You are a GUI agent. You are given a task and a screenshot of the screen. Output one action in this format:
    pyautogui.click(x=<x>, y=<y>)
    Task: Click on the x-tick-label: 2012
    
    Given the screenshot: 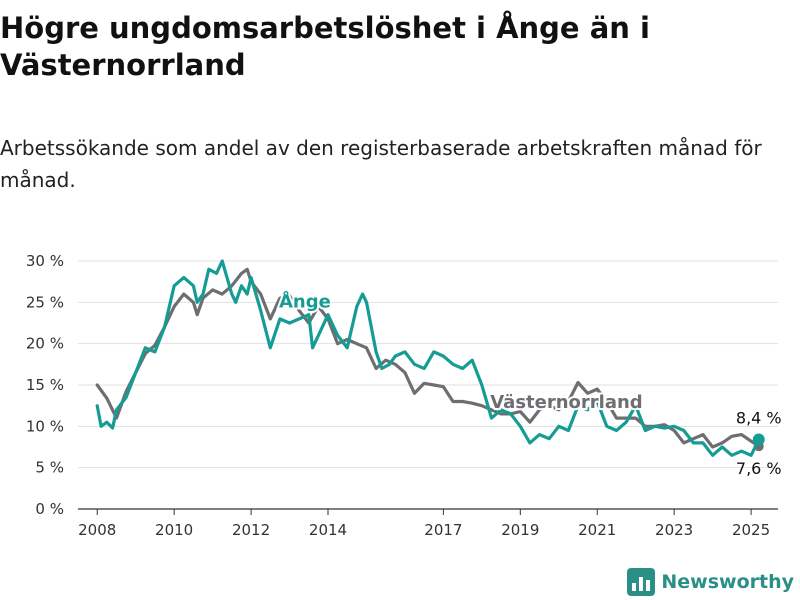 What is the action you would take?
    pyautogui.click(x=251, y=530)
    